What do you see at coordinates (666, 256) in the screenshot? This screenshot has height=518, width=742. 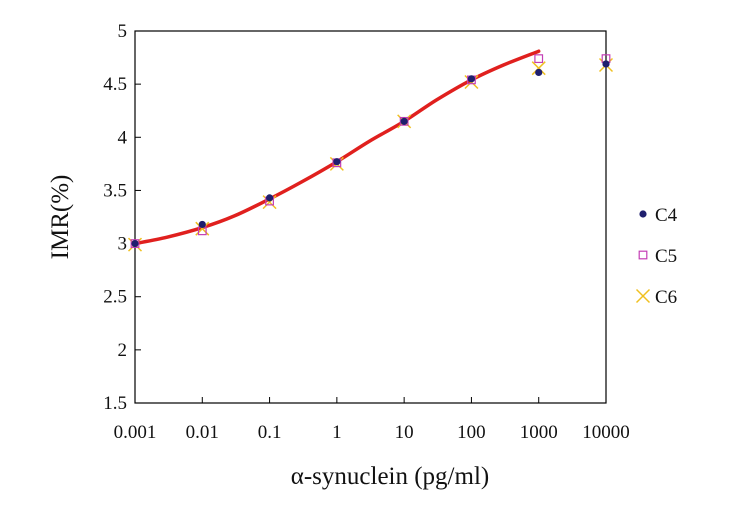 I see `legend-label-c5: C5` at bounding box center [666, 256].